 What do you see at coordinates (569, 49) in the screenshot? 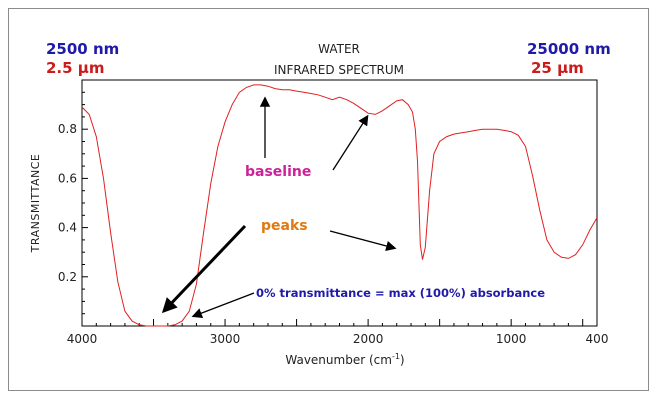
I see `right-wavelength-nm: 25000 nm` at bounding box center [569, 49].